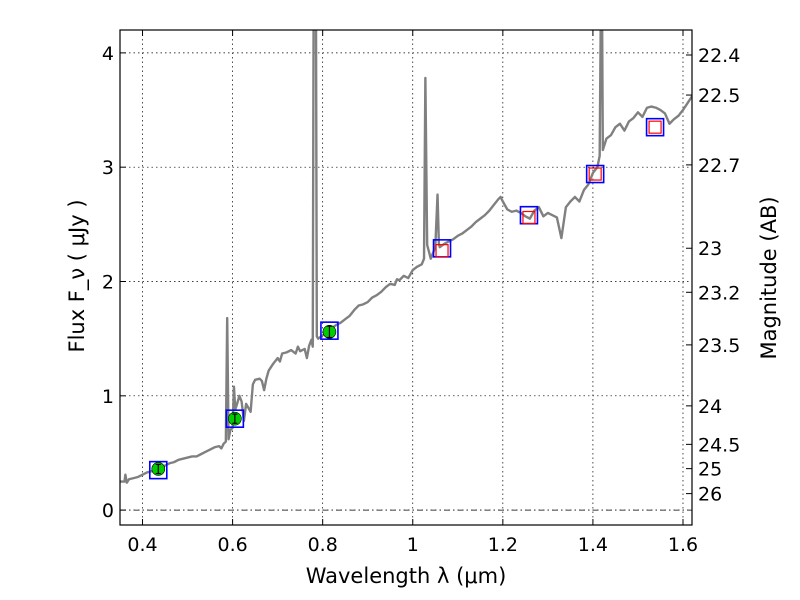 The image size is (800, 600). I want to click on x-axis-label: Wavelength λ (μm), so click(406, 576).